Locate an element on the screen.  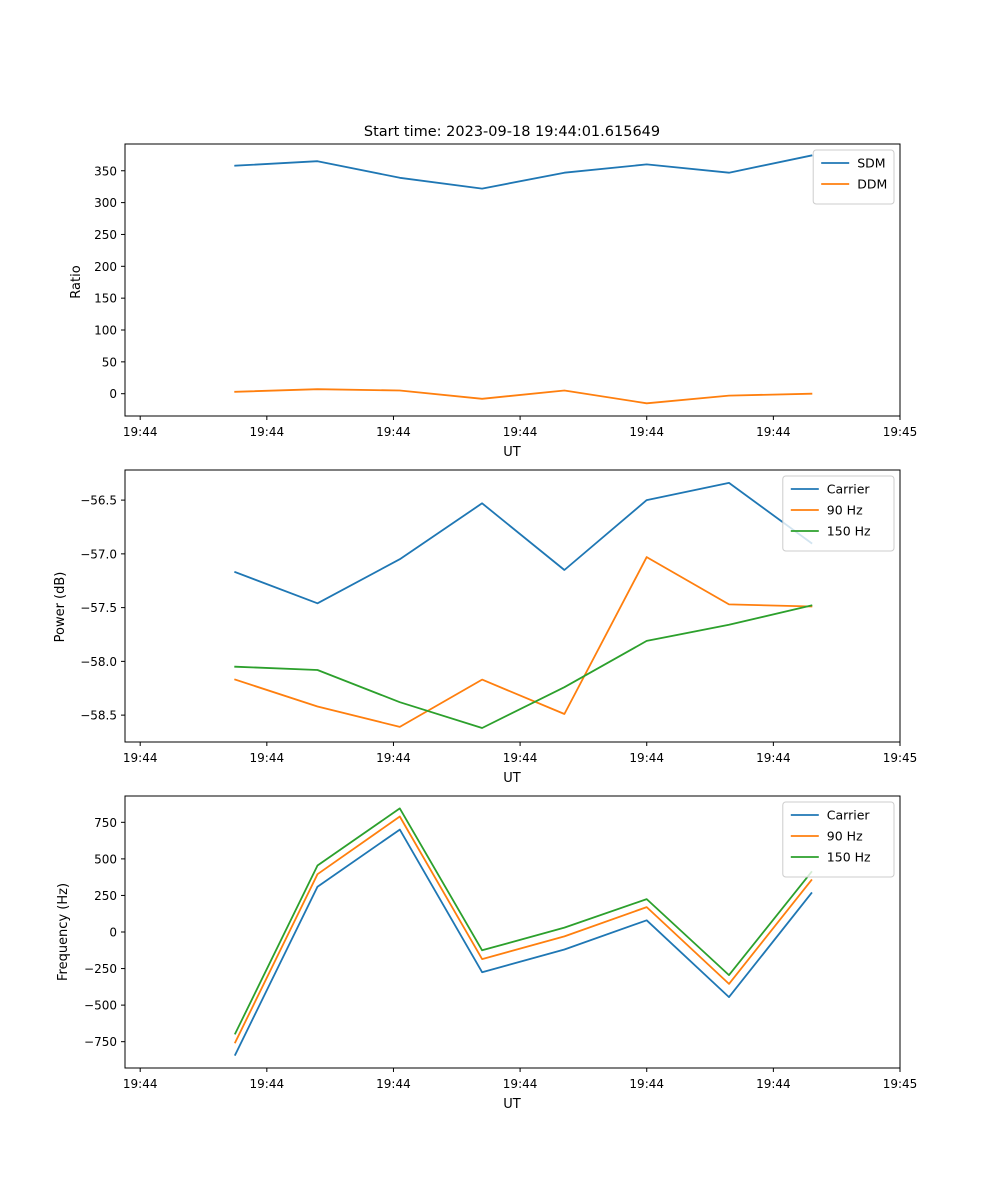
y-tick-label: 50 is located at coordinates (109, 362).